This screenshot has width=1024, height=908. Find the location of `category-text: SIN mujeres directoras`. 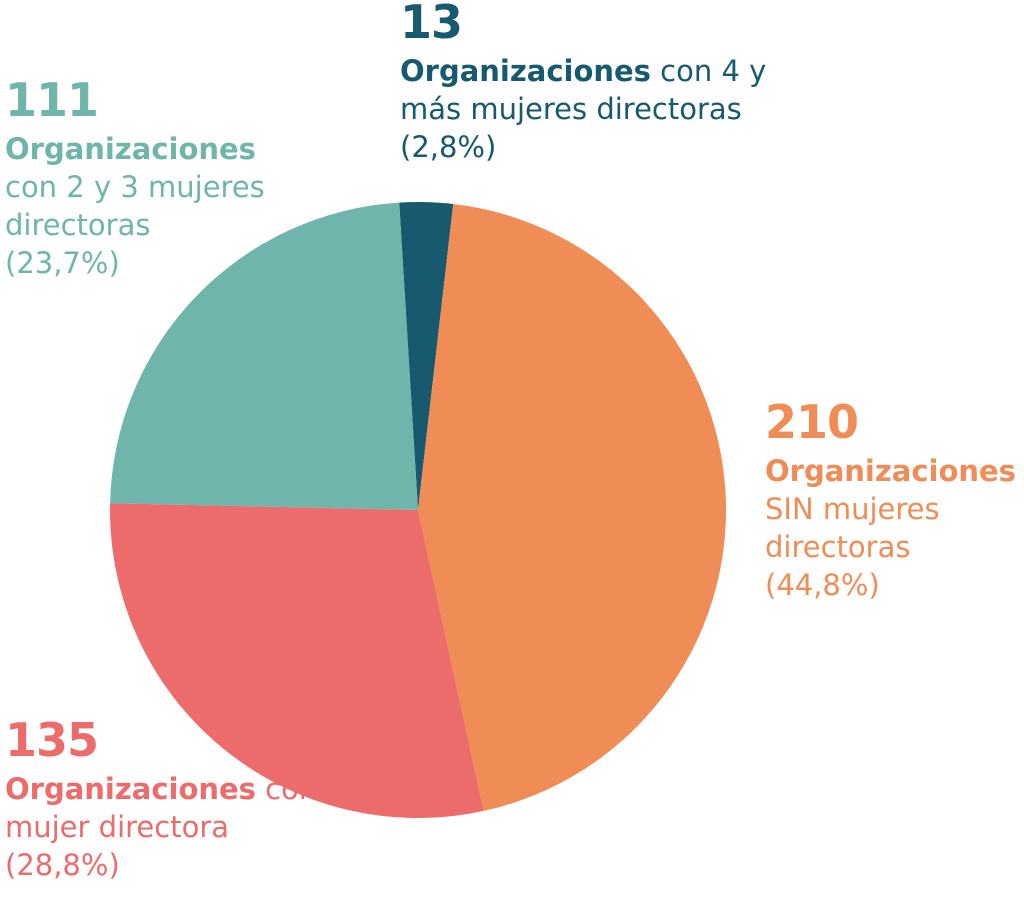

category-text: SIN mujeres directoras is located at coordinates (852, 528).